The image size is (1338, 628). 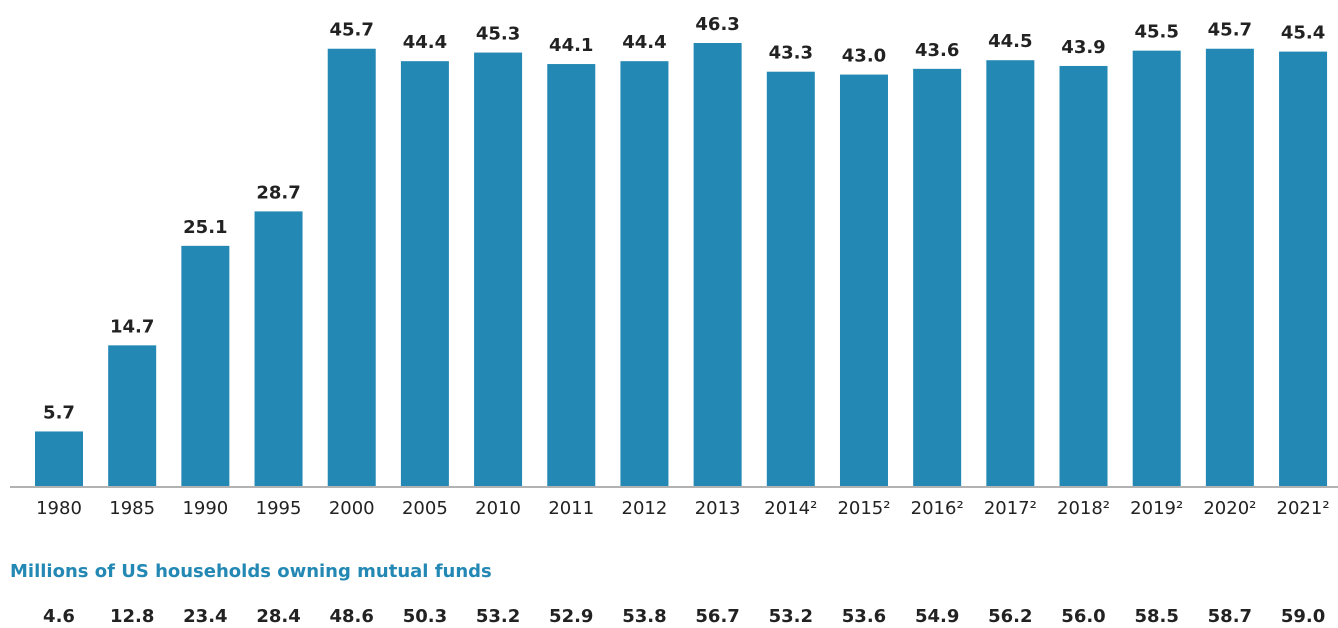 What do you see at coordinates (1010, 41) in the screenshot?
I see `value-label: 44.5` at bounding box center [1010, 41].